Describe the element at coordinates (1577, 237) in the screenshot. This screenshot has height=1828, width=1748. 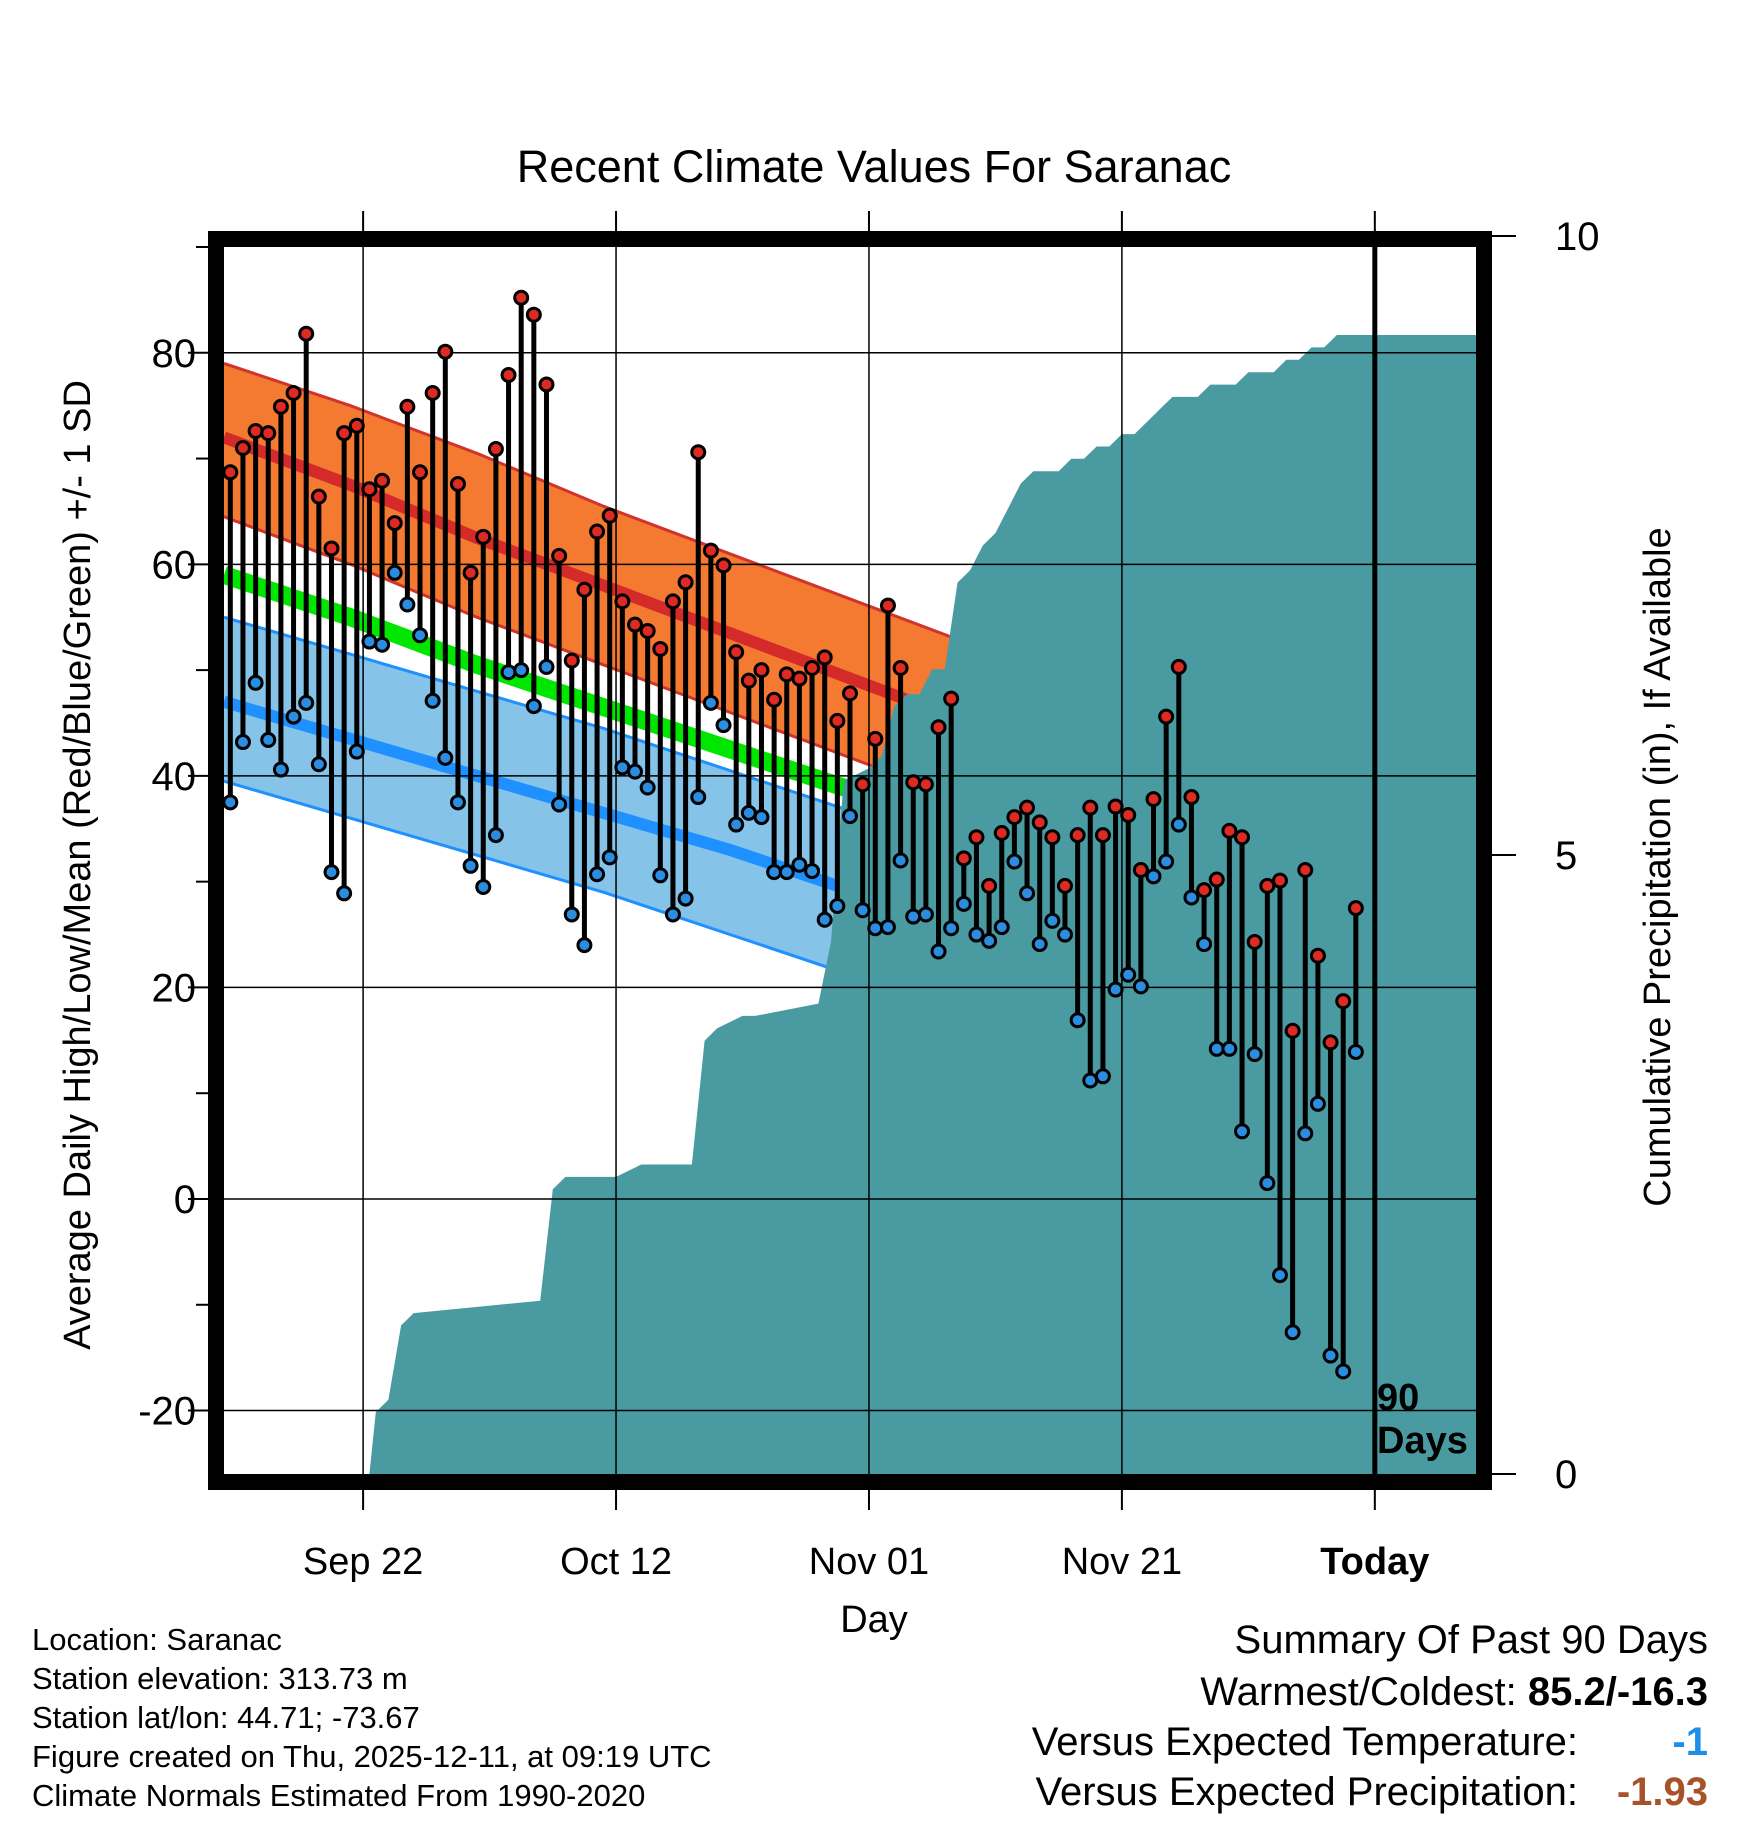
I see `y2-tick-label: 10` at that location.